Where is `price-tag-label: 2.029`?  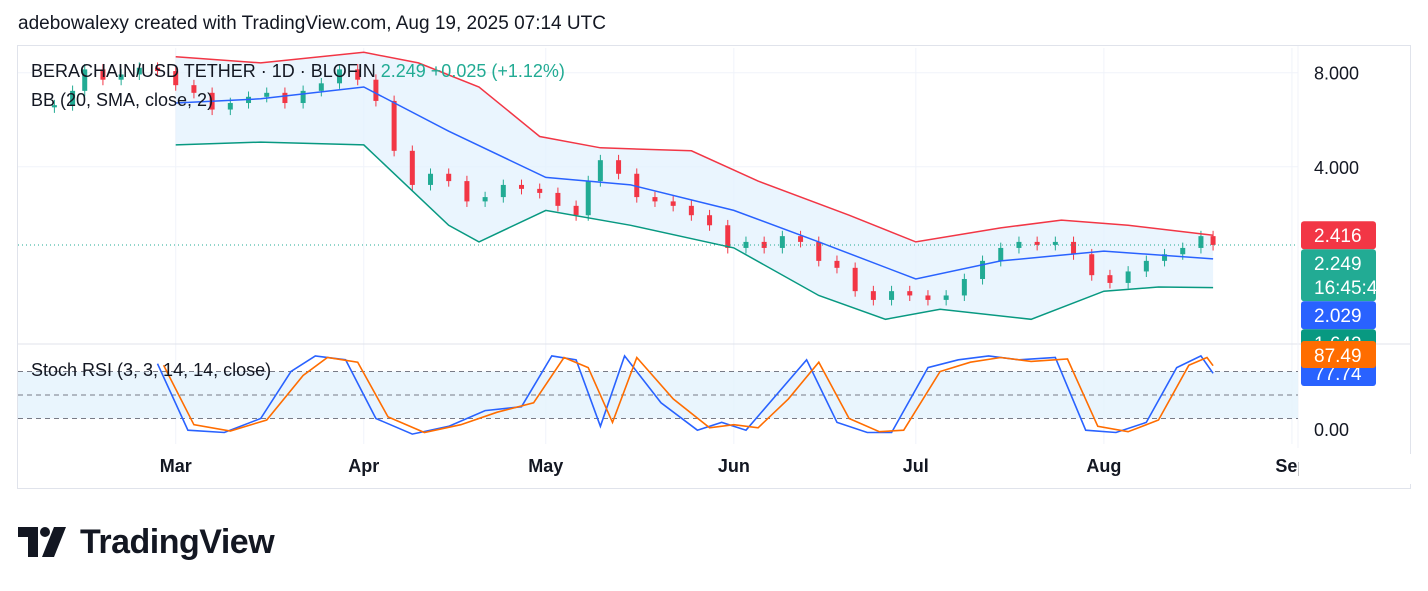 price-tag-label: 2.029 is located at coordinates (1338, 316).